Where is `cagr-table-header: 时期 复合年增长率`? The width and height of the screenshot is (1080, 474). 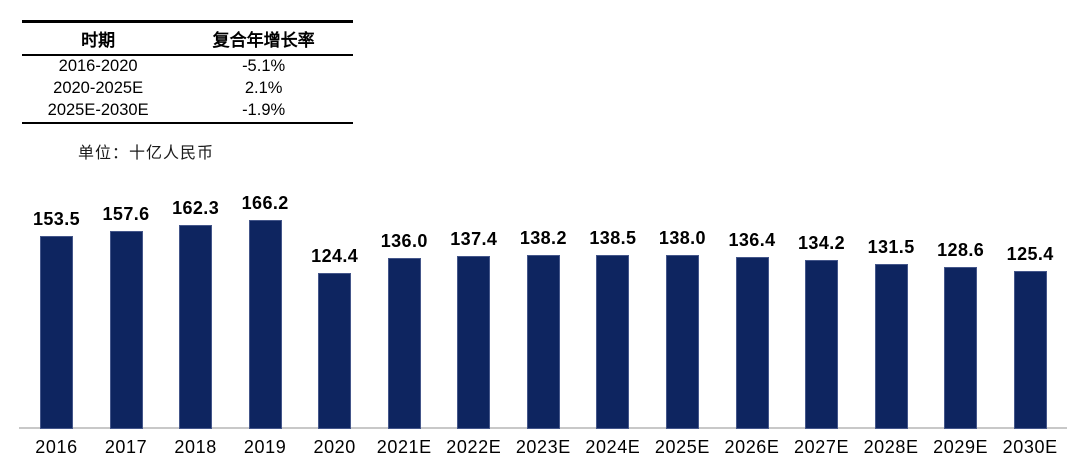
cagr-table-header: 时期 复合年增长率 is located at coordinates (187, 38).